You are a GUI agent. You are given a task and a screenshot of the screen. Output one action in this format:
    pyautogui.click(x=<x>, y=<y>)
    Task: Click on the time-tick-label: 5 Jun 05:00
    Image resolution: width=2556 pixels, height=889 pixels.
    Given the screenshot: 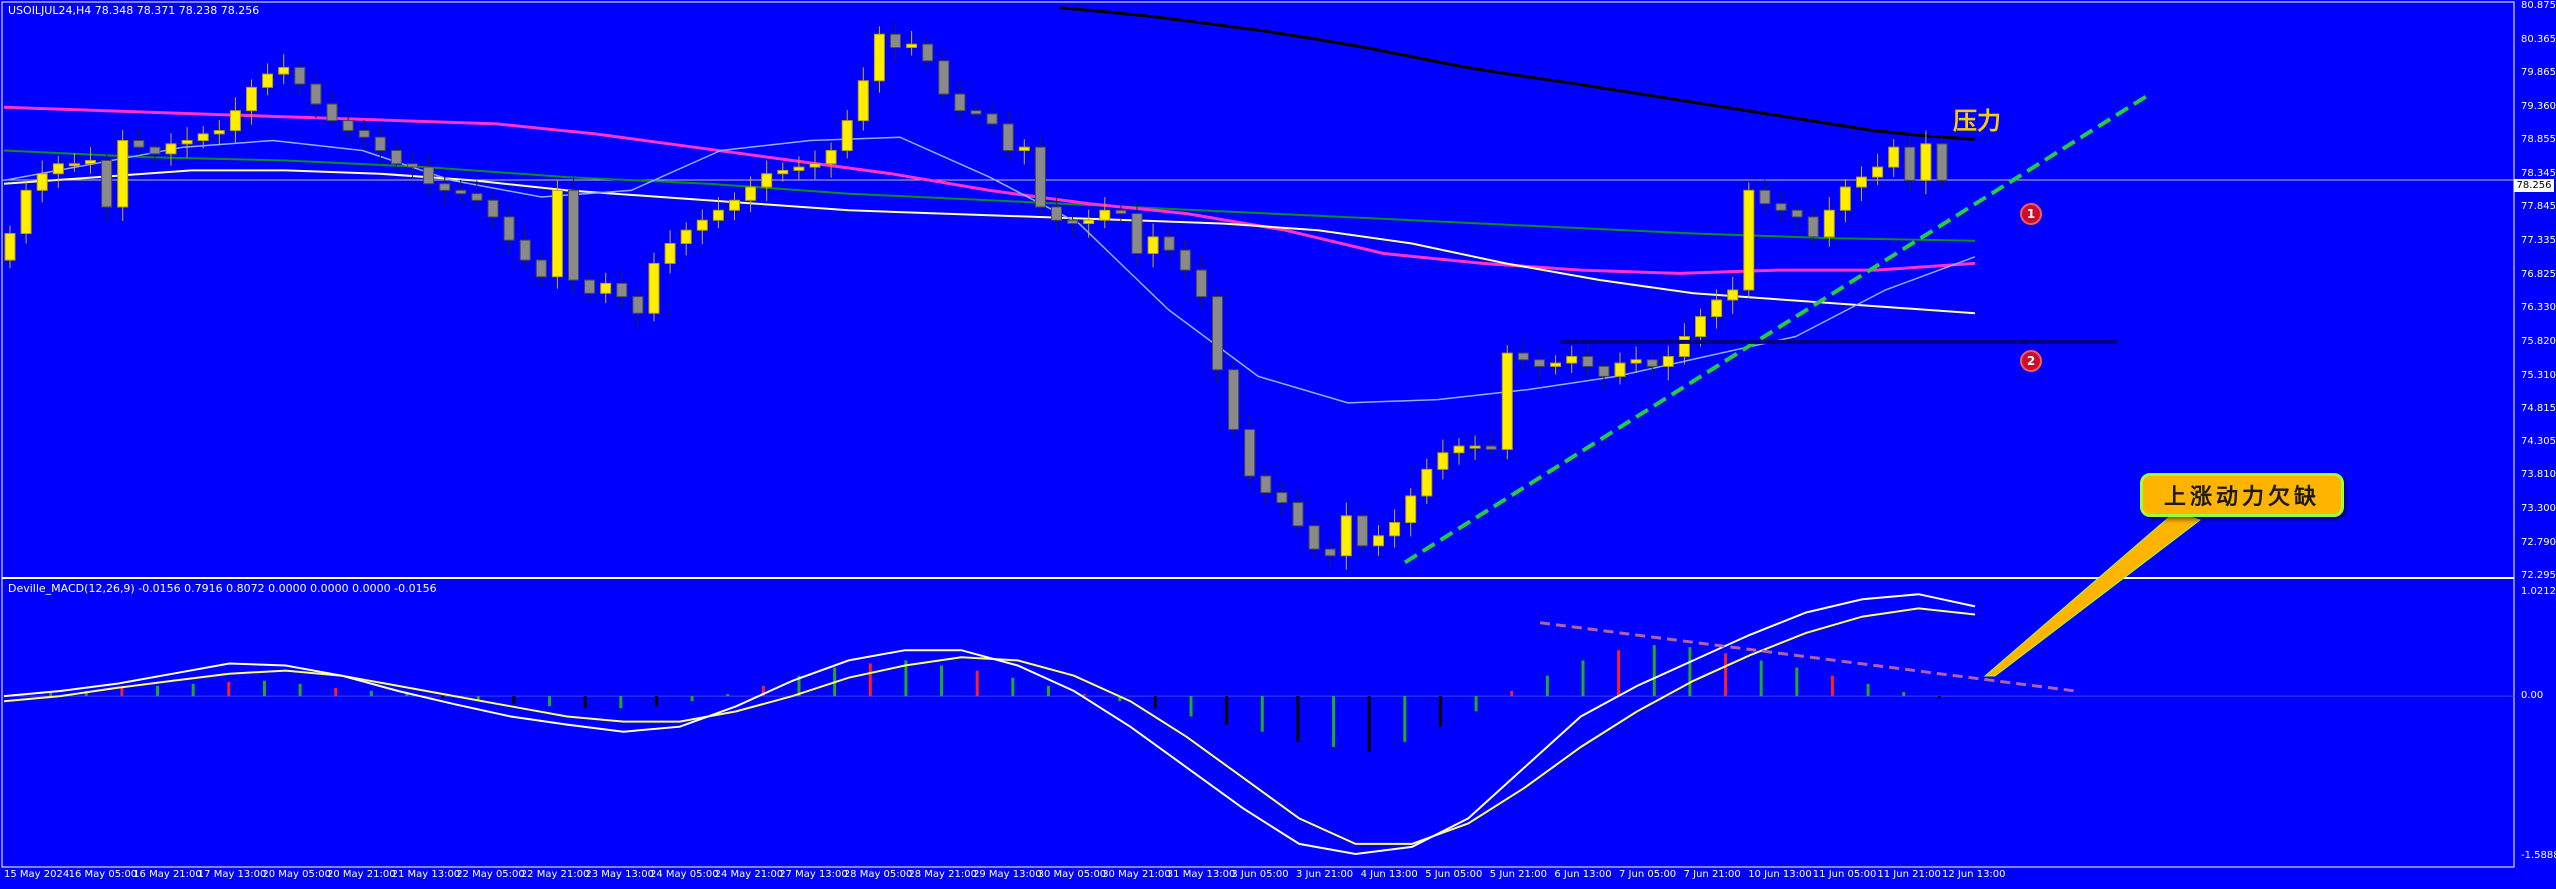 What is the action you would take?
    pyautogui.click(x=1454, y=874)
    